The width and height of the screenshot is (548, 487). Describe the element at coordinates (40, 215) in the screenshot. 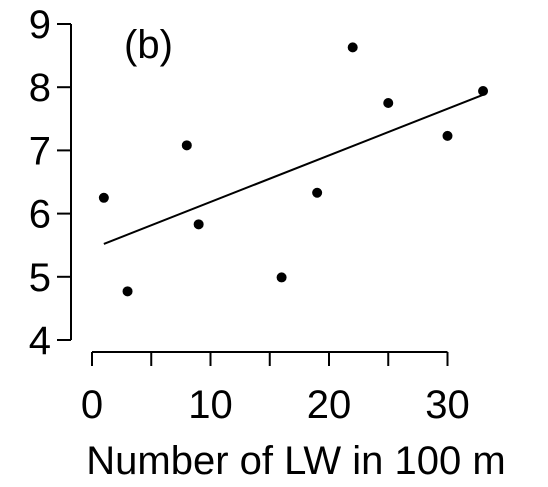

I see `y-tick-label: 6` at that location.